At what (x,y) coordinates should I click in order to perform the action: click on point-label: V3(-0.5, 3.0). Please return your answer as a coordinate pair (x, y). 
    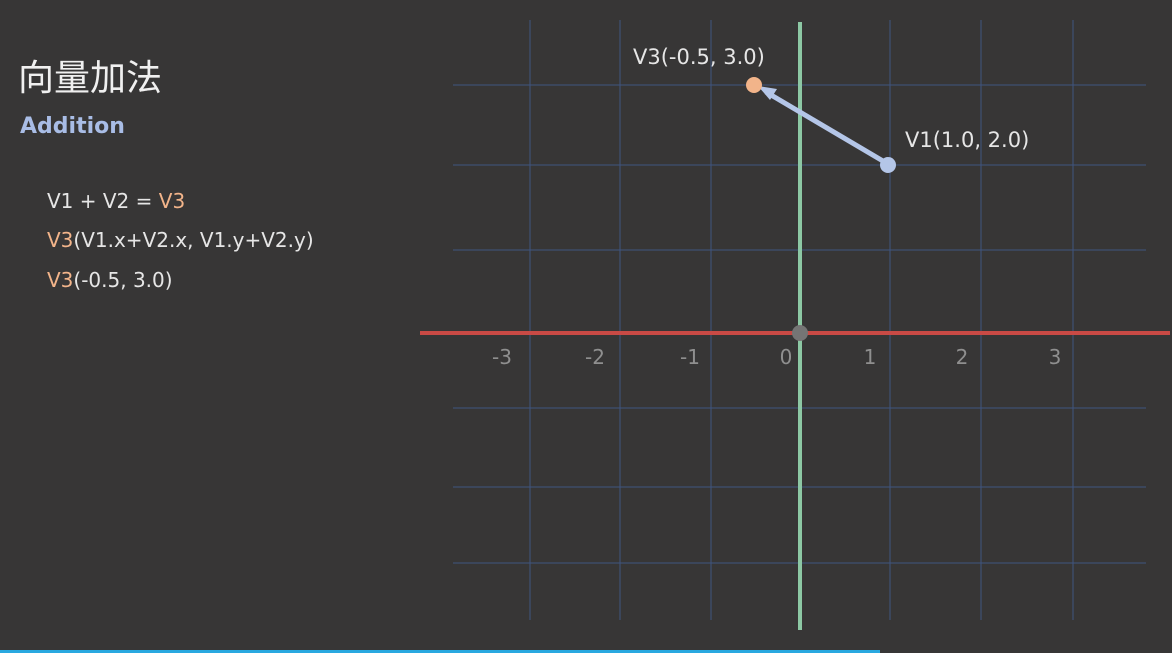
    Looking at the image, I should click on (699, 57).